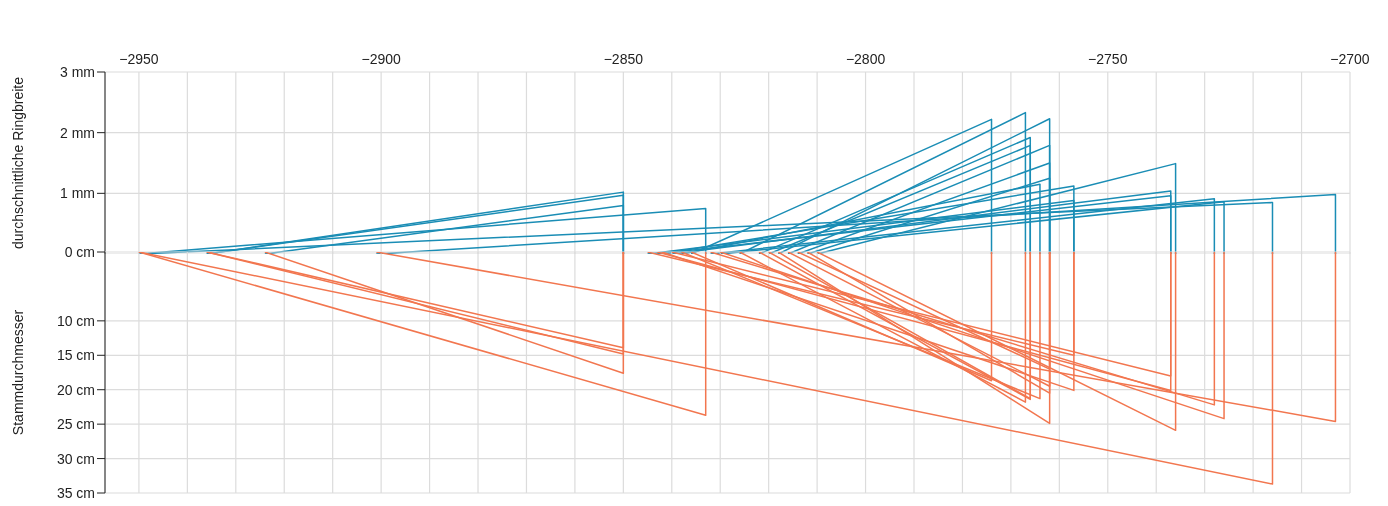 The width and height of the screenshot is (1388, 506). What do you see at coordinates (75, 355) in the screenshot?
I see `y-tick-label: 15 cm` at bounding box center [75, 355].